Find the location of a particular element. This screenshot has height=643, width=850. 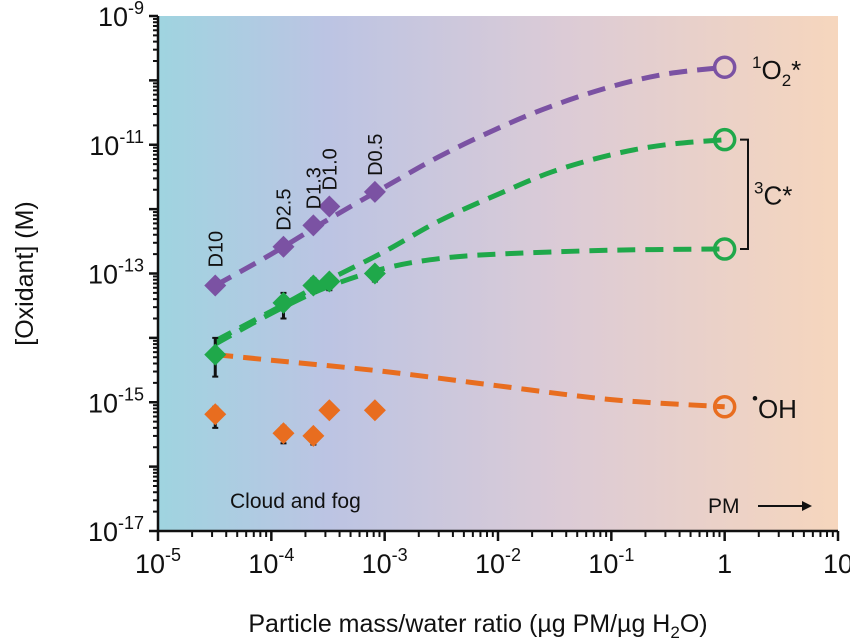

x-tick-label: 10⁻¹ is located at coordinates (611, 562).